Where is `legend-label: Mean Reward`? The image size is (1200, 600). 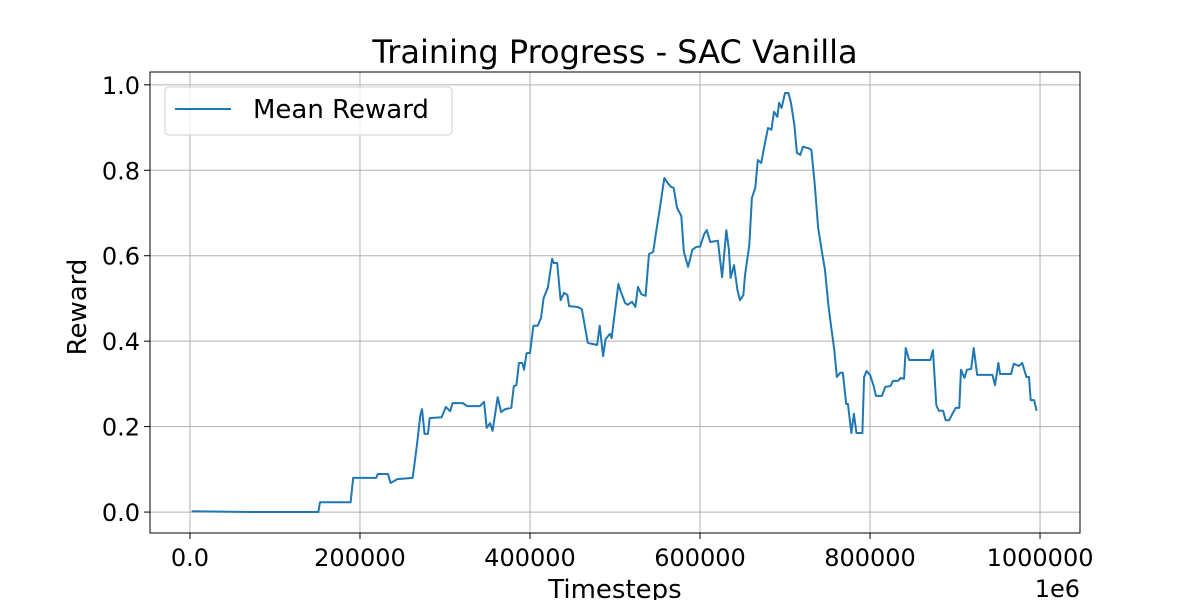 legend-label: Mean Reward is located at coordinates (341, 110).